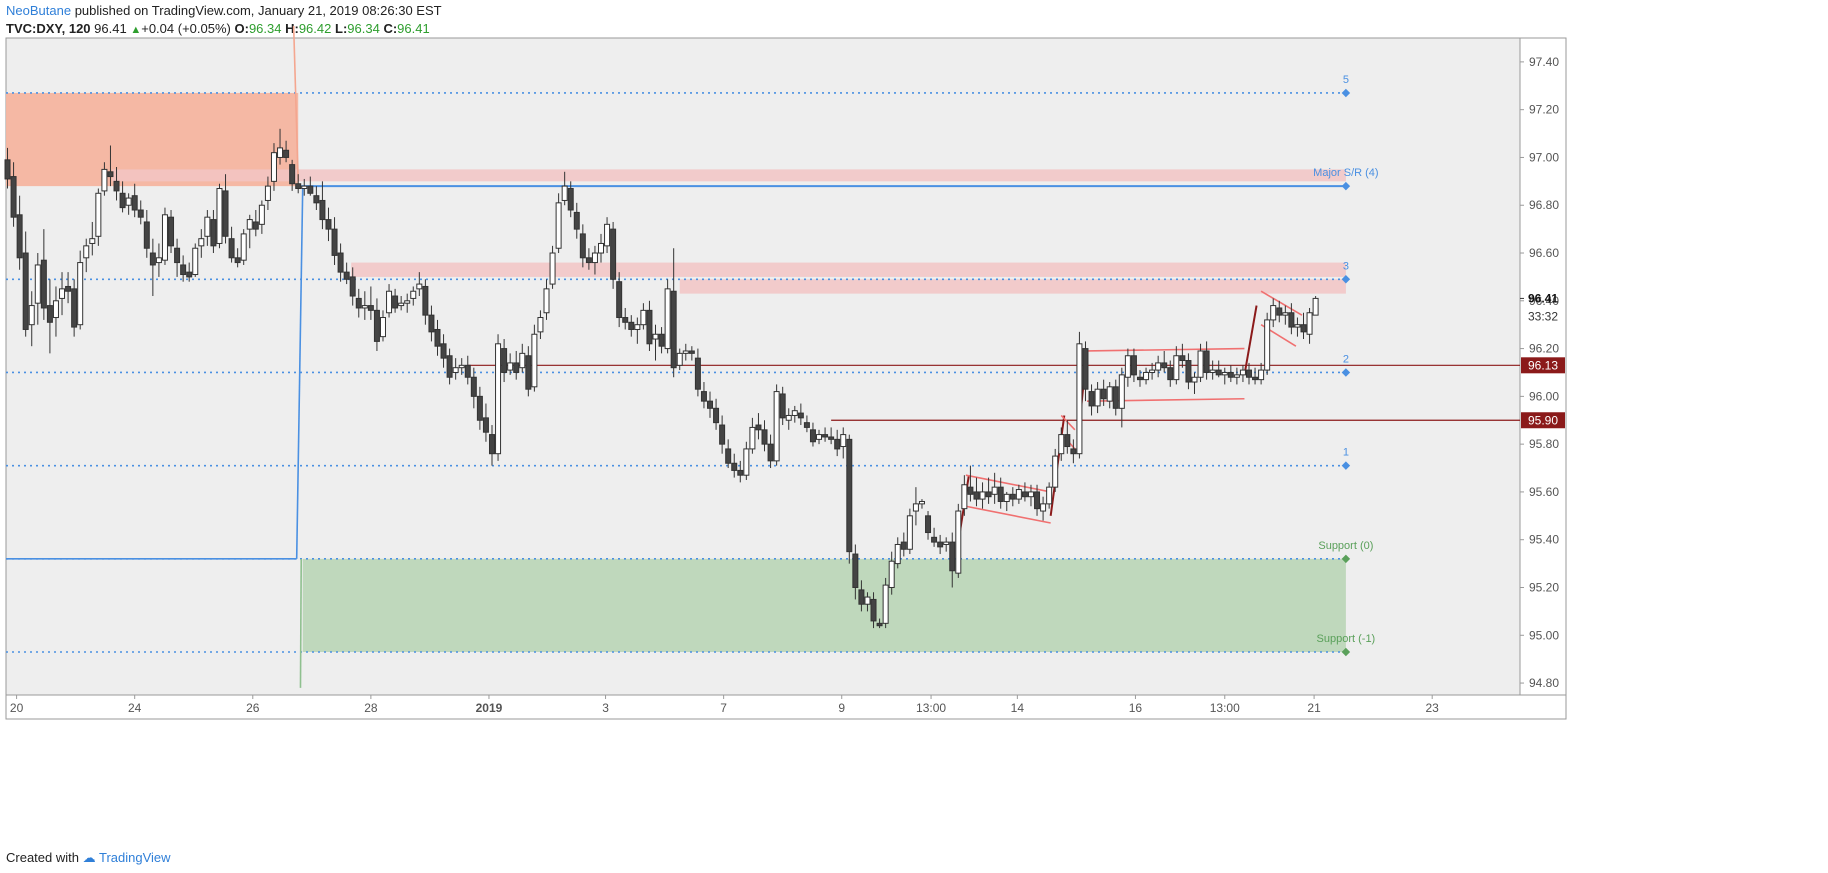 This screenshot has width=1828, height=873. Describe the element at coordinates (265, 28) in the screenshot. I see `open-value: 96.34` at that location.